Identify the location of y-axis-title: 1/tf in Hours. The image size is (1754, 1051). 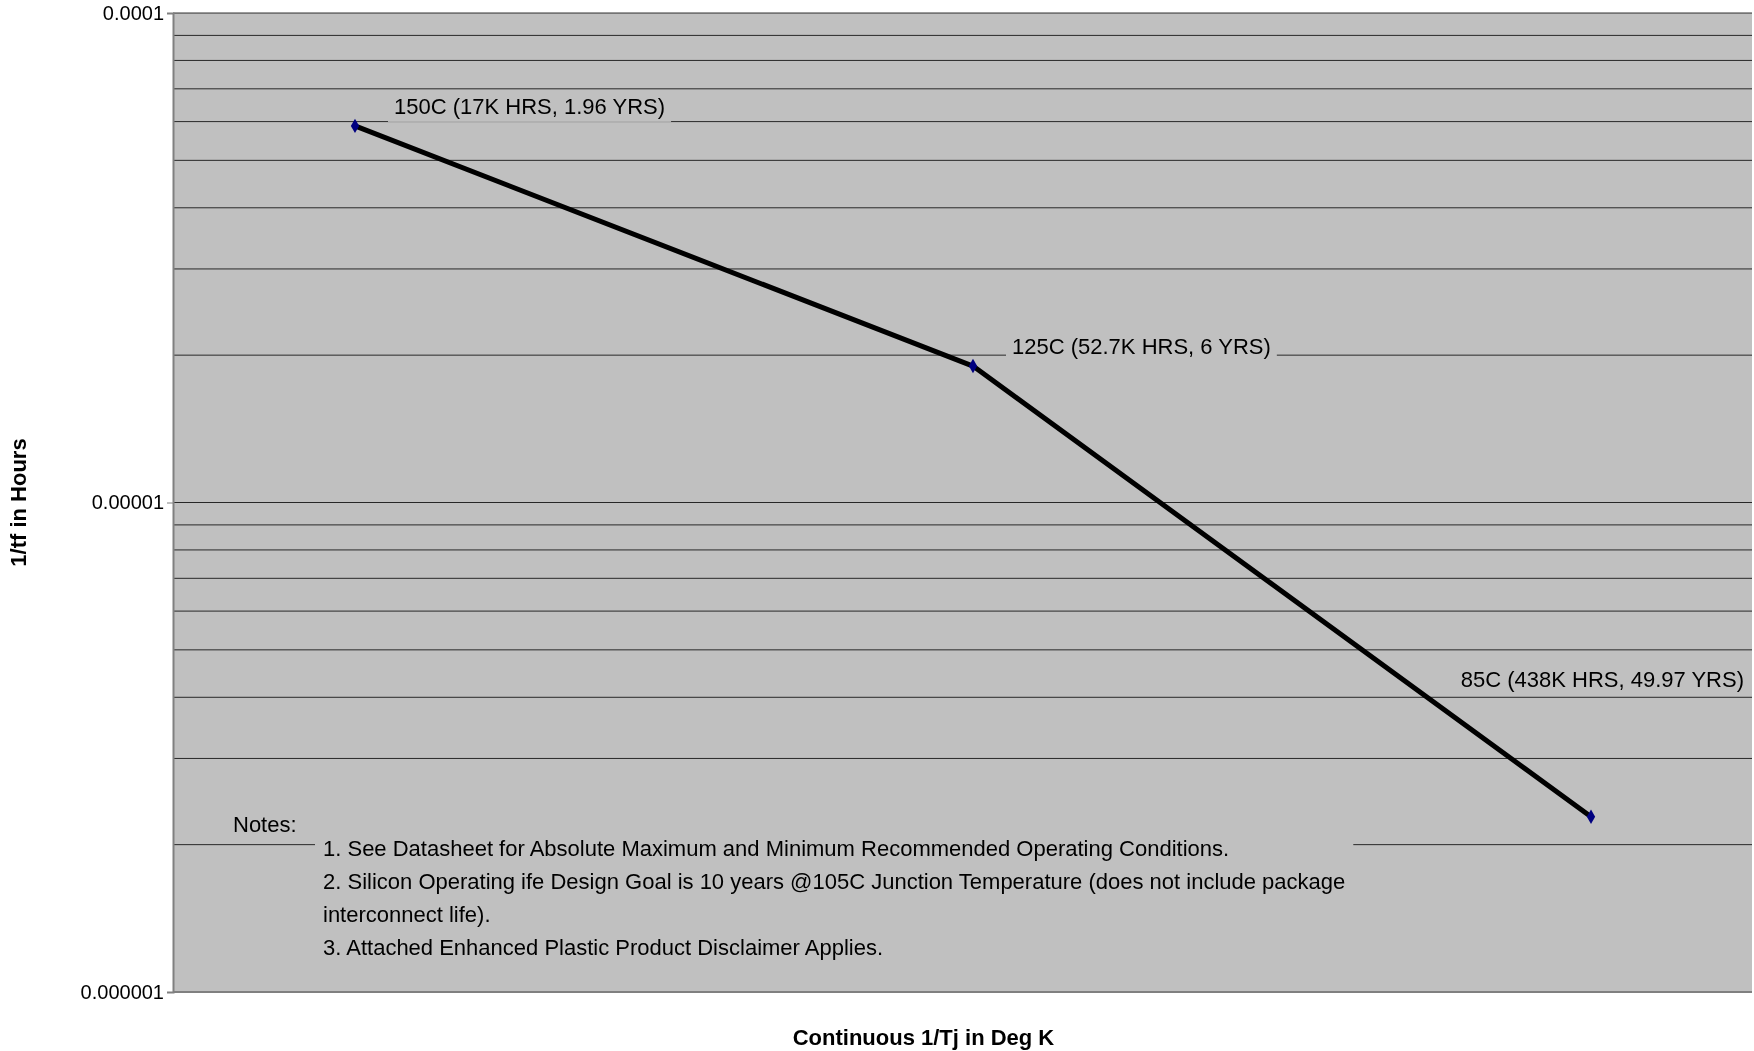
(18, 502).